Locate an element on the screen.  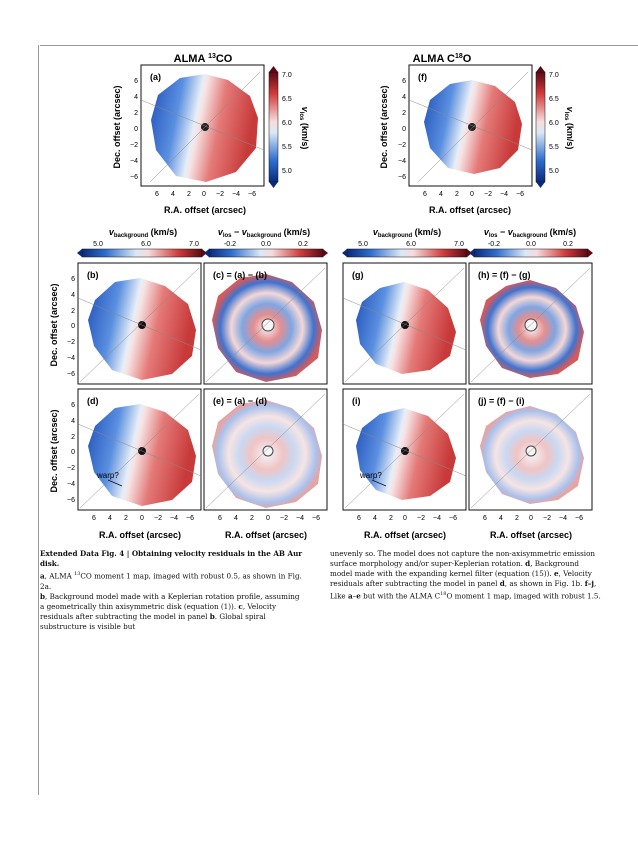
vlos-axis-label: vlos (km/s) is located at coordinates (304, 128).